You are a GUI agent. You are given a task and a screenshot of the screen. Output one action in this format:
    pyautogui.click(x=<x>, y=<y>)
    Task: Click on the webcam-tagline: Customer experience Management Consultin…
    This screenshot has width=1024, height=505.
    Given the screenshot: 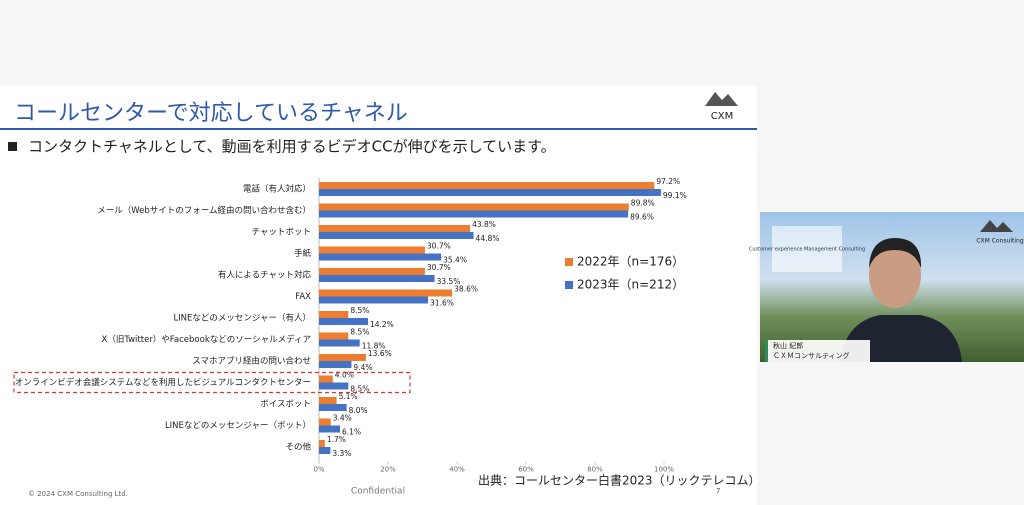 What is the action you would take?
    pyautogui.click(x=807, y=250)
    